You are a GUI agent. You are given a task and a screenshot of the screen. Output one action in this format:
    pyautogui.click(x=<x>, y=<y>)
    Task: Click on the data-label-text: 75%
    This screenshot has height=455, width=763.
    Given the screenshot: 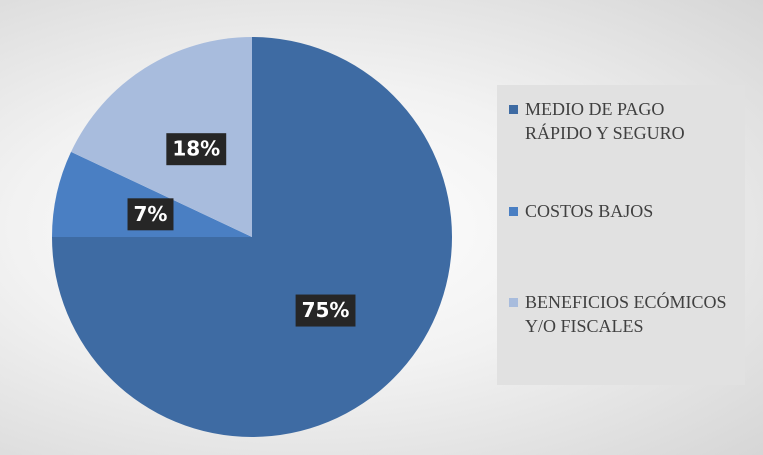 What is the action you would take?
    pyautogui.click(x=326, y=310)
    